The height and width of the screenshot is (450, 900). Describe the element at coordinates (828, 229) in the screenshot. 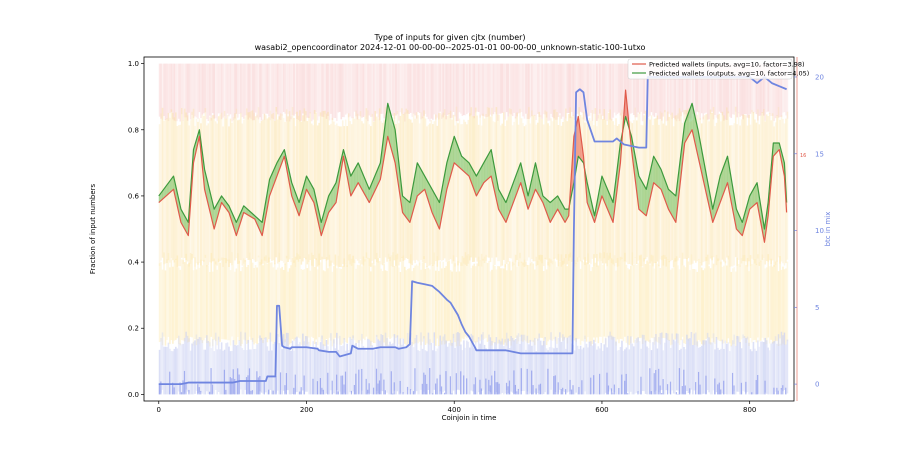

I see `y2-axis-label: btc in mix` at that location.